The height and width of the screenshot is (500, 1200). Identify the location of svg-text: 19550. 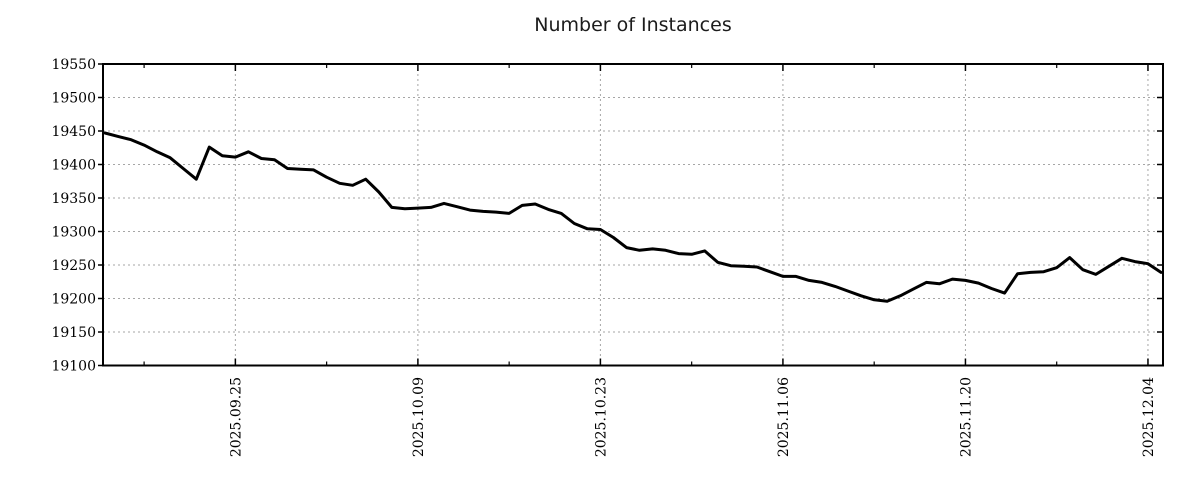
(73, 65).